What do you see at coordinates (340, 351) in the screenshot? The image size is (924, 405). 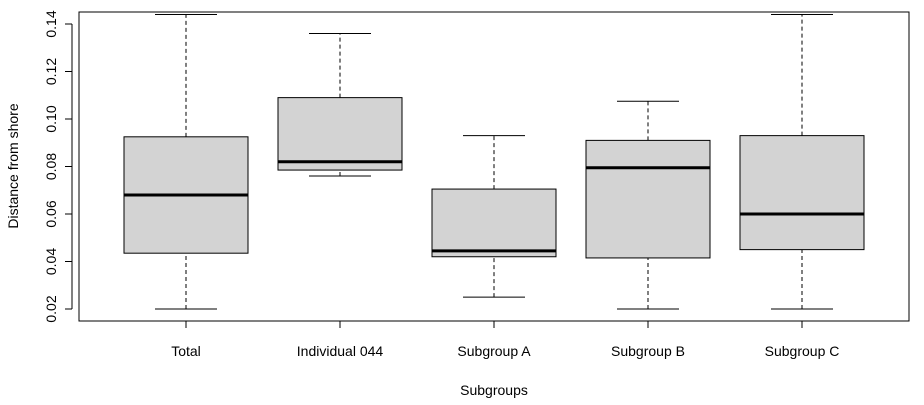 I see `x-tick-label: Individual 044` at bounding box center [340, 351].